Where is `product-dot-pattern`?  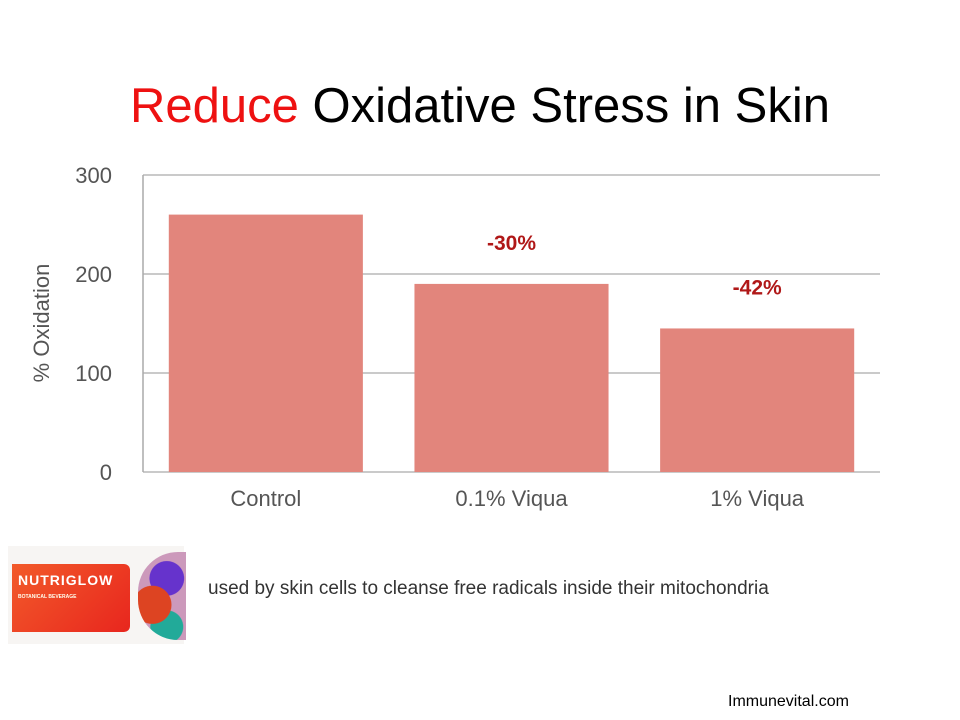
product-dot-pattern is located at coordinates (162, 596).